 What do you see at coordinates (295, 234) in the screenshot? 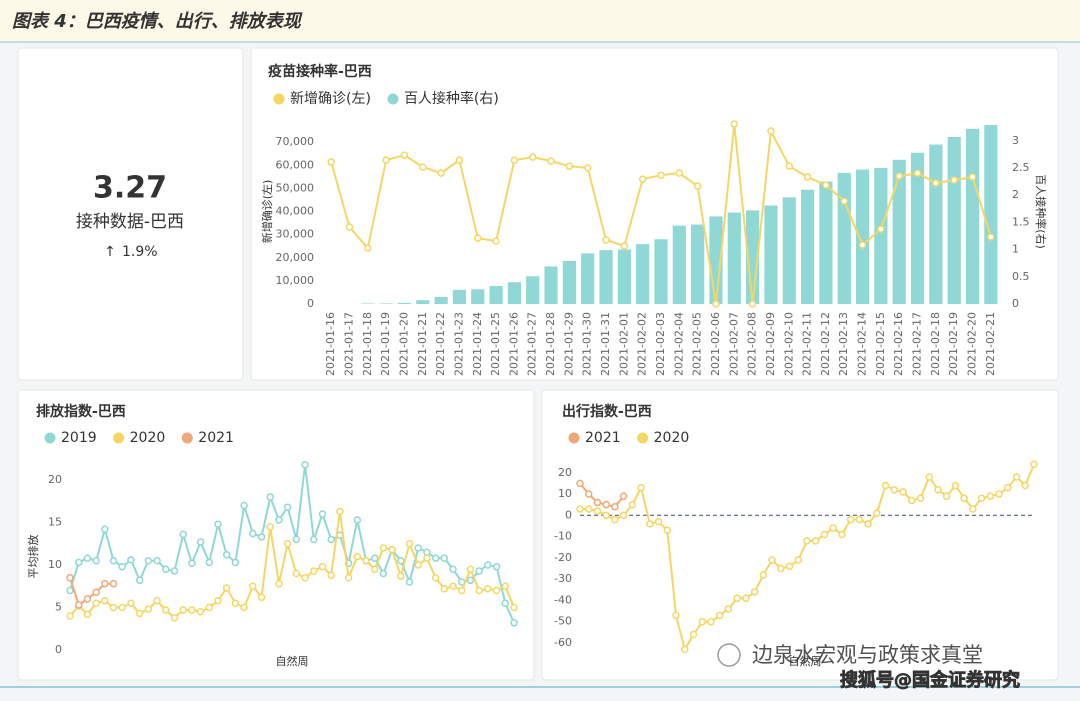
I see `y-tick-label: 30,000` at bounding box center [295, 234].